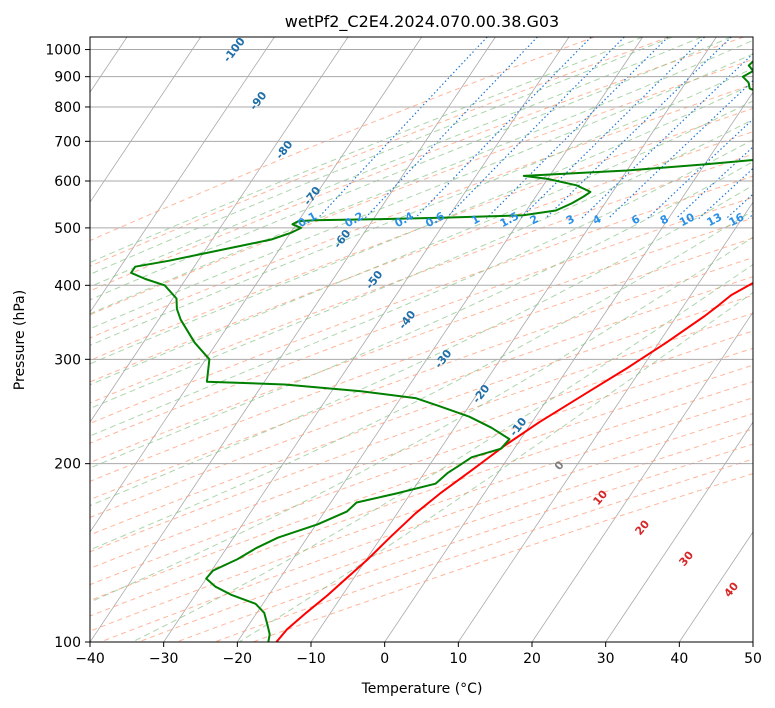 This screenshot has width=775, height=708. I want to click on y-tick-label: 700, so click(67, 142).